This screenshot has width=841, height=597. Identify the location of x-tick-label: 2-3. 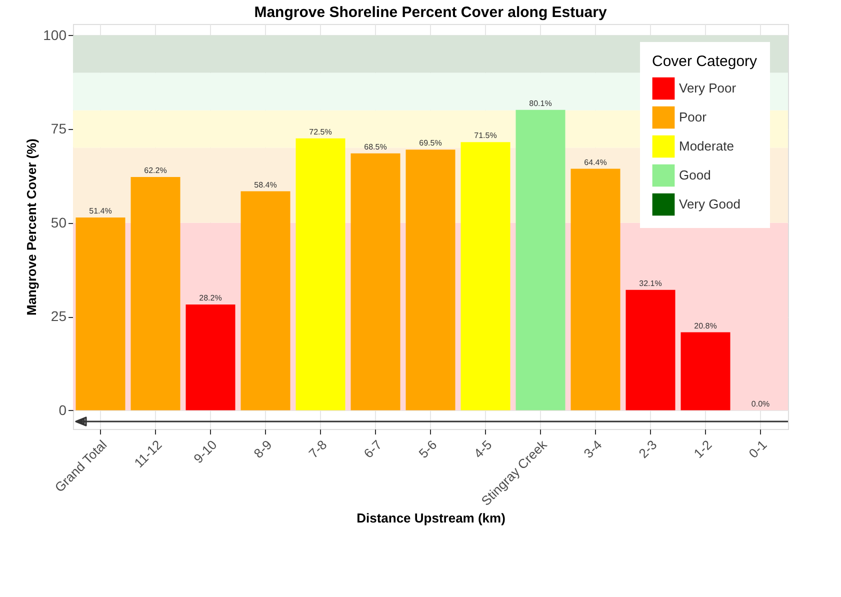
(648, 449).